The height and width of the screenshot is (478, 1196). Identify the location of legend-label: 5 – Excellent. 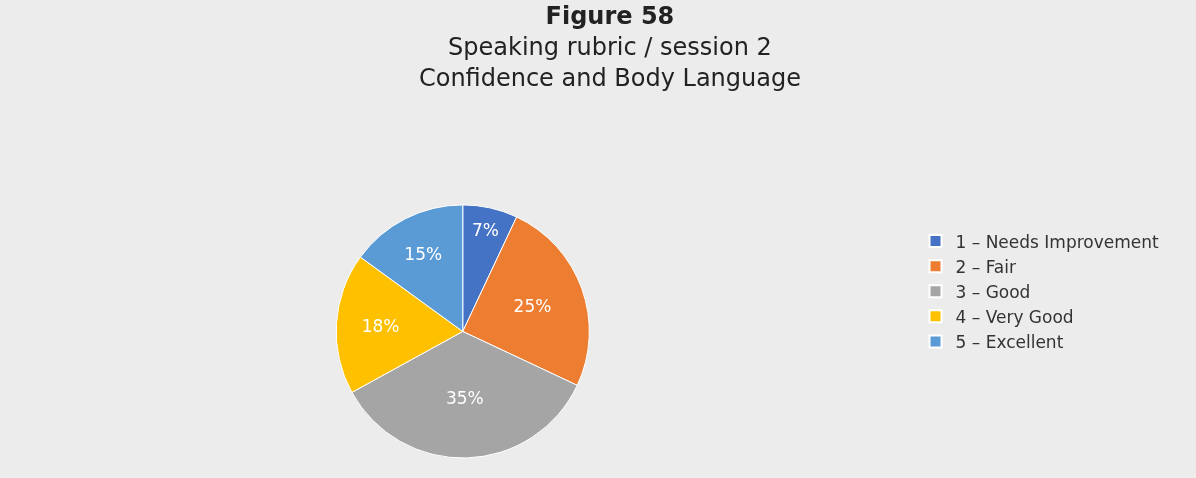
(1009, 342).